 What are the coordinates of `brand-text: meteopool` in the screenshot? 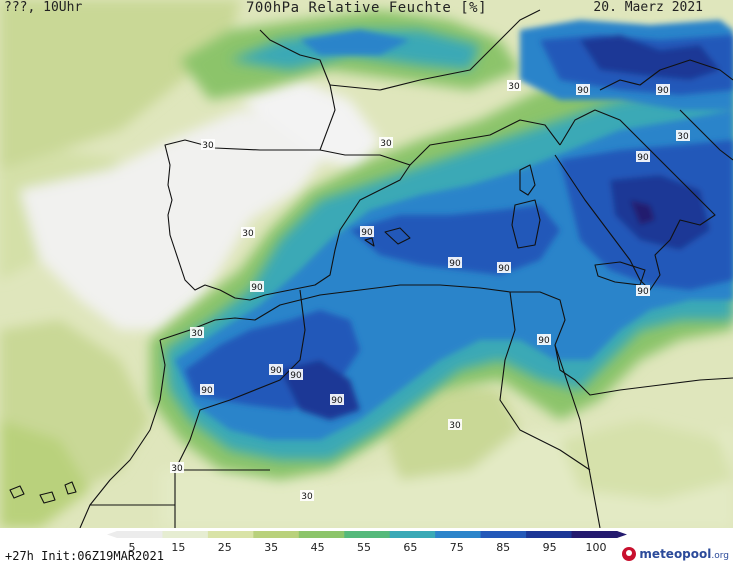 It's located at (675, 554).